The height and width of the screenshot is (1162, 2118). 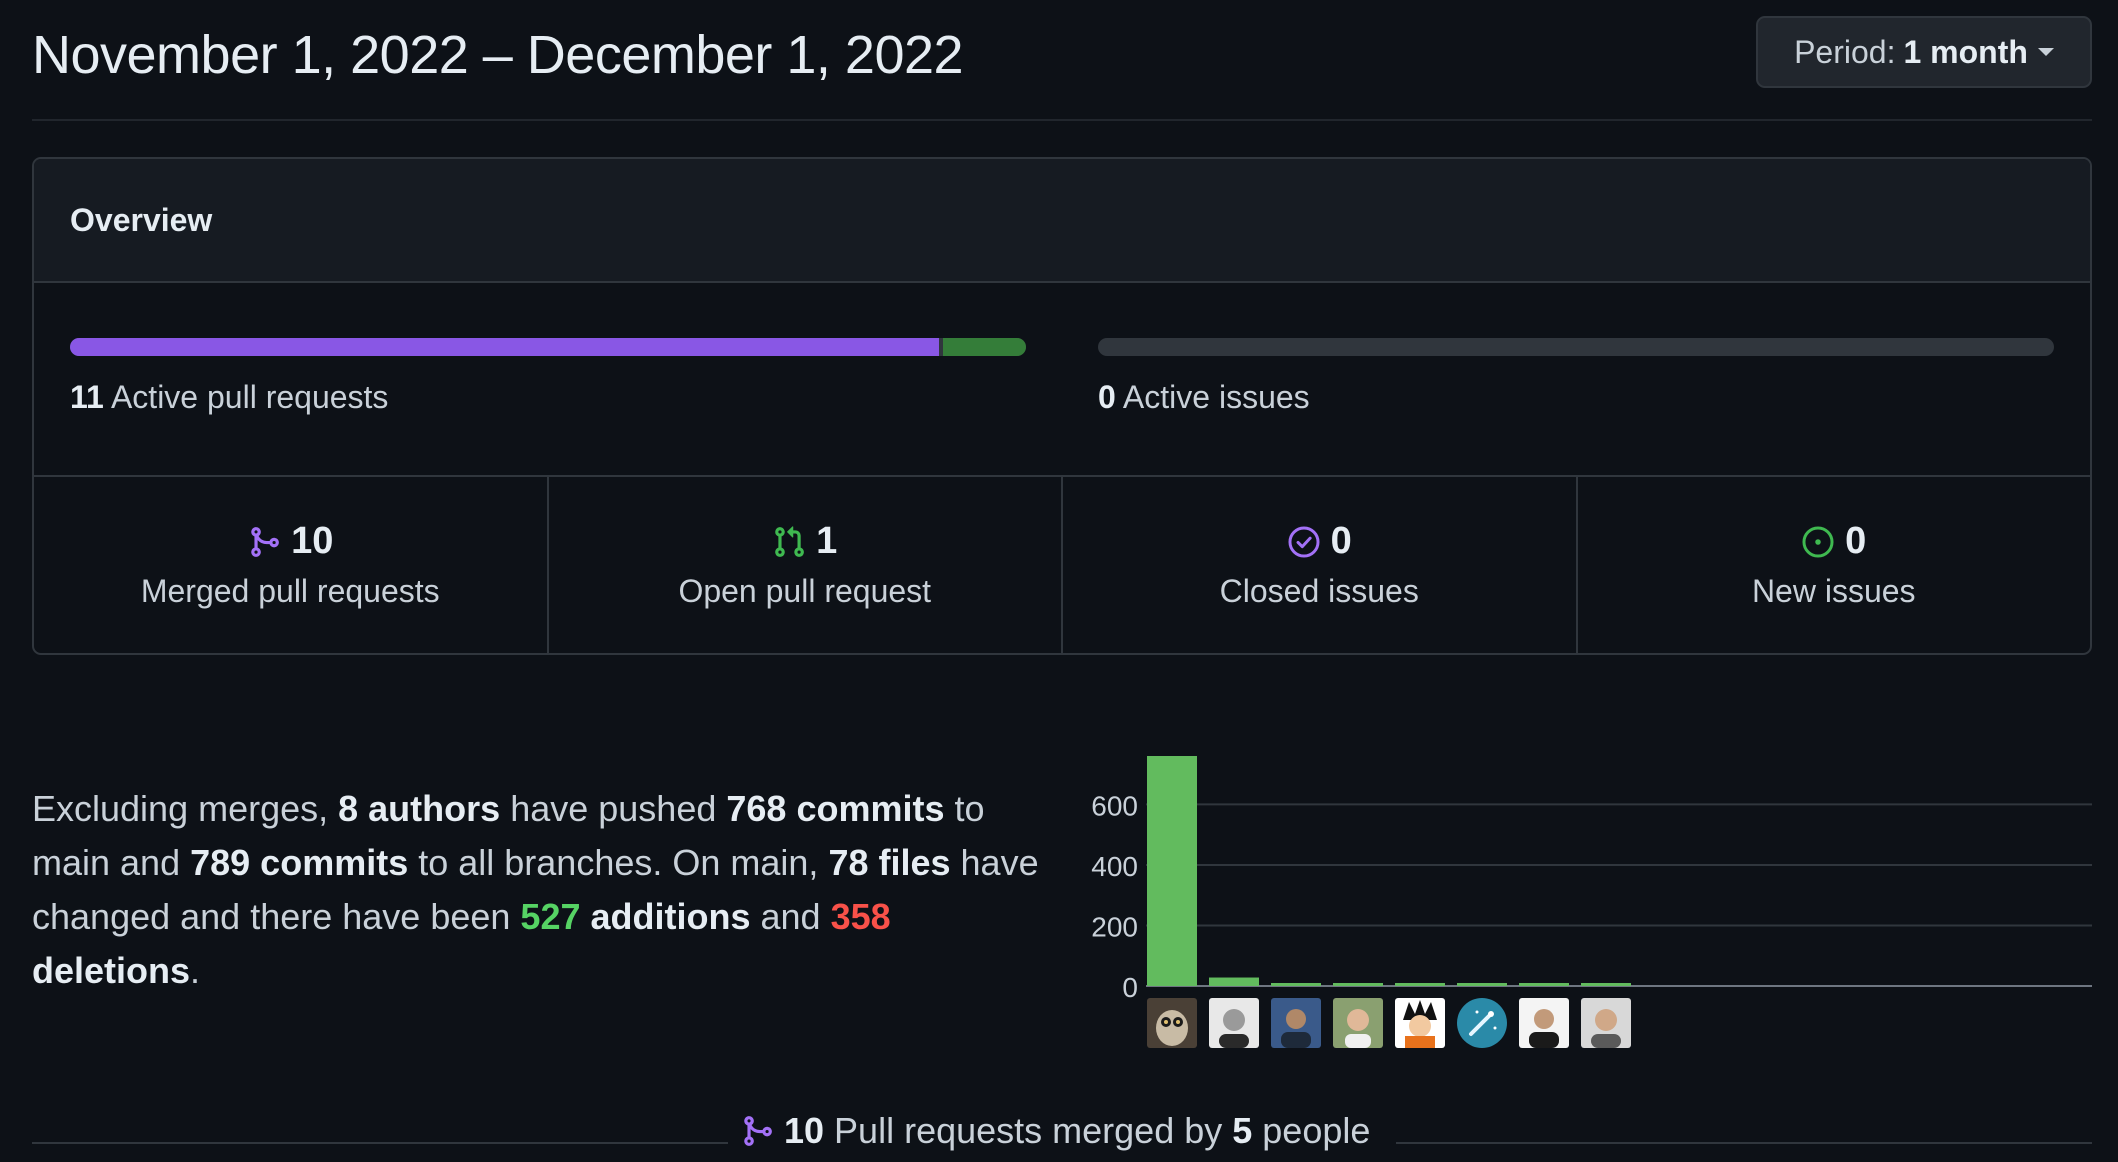 What do you see at coordinates (1591, 879) in the screenshot?
I see `commits-per-author-chart: 0 200 400 600` at bounding box center [1591, 879].